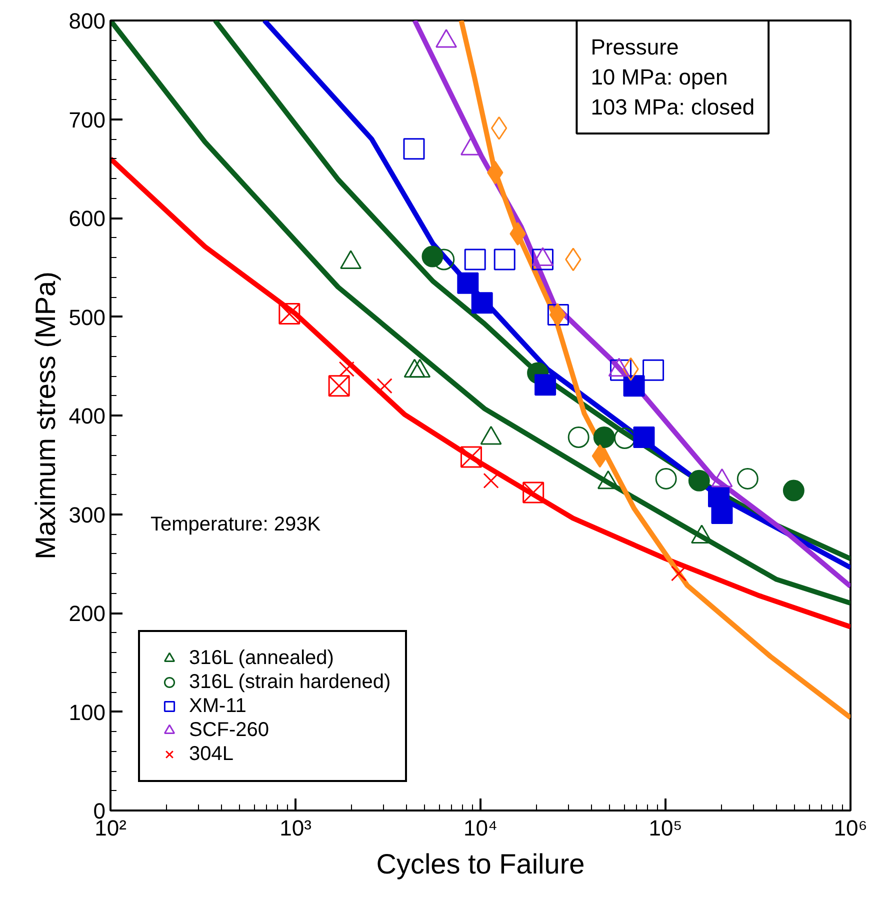  Describe the element at coordinates (87, 416) in the screenshot. I see `y-tick-label: 400` at that location.